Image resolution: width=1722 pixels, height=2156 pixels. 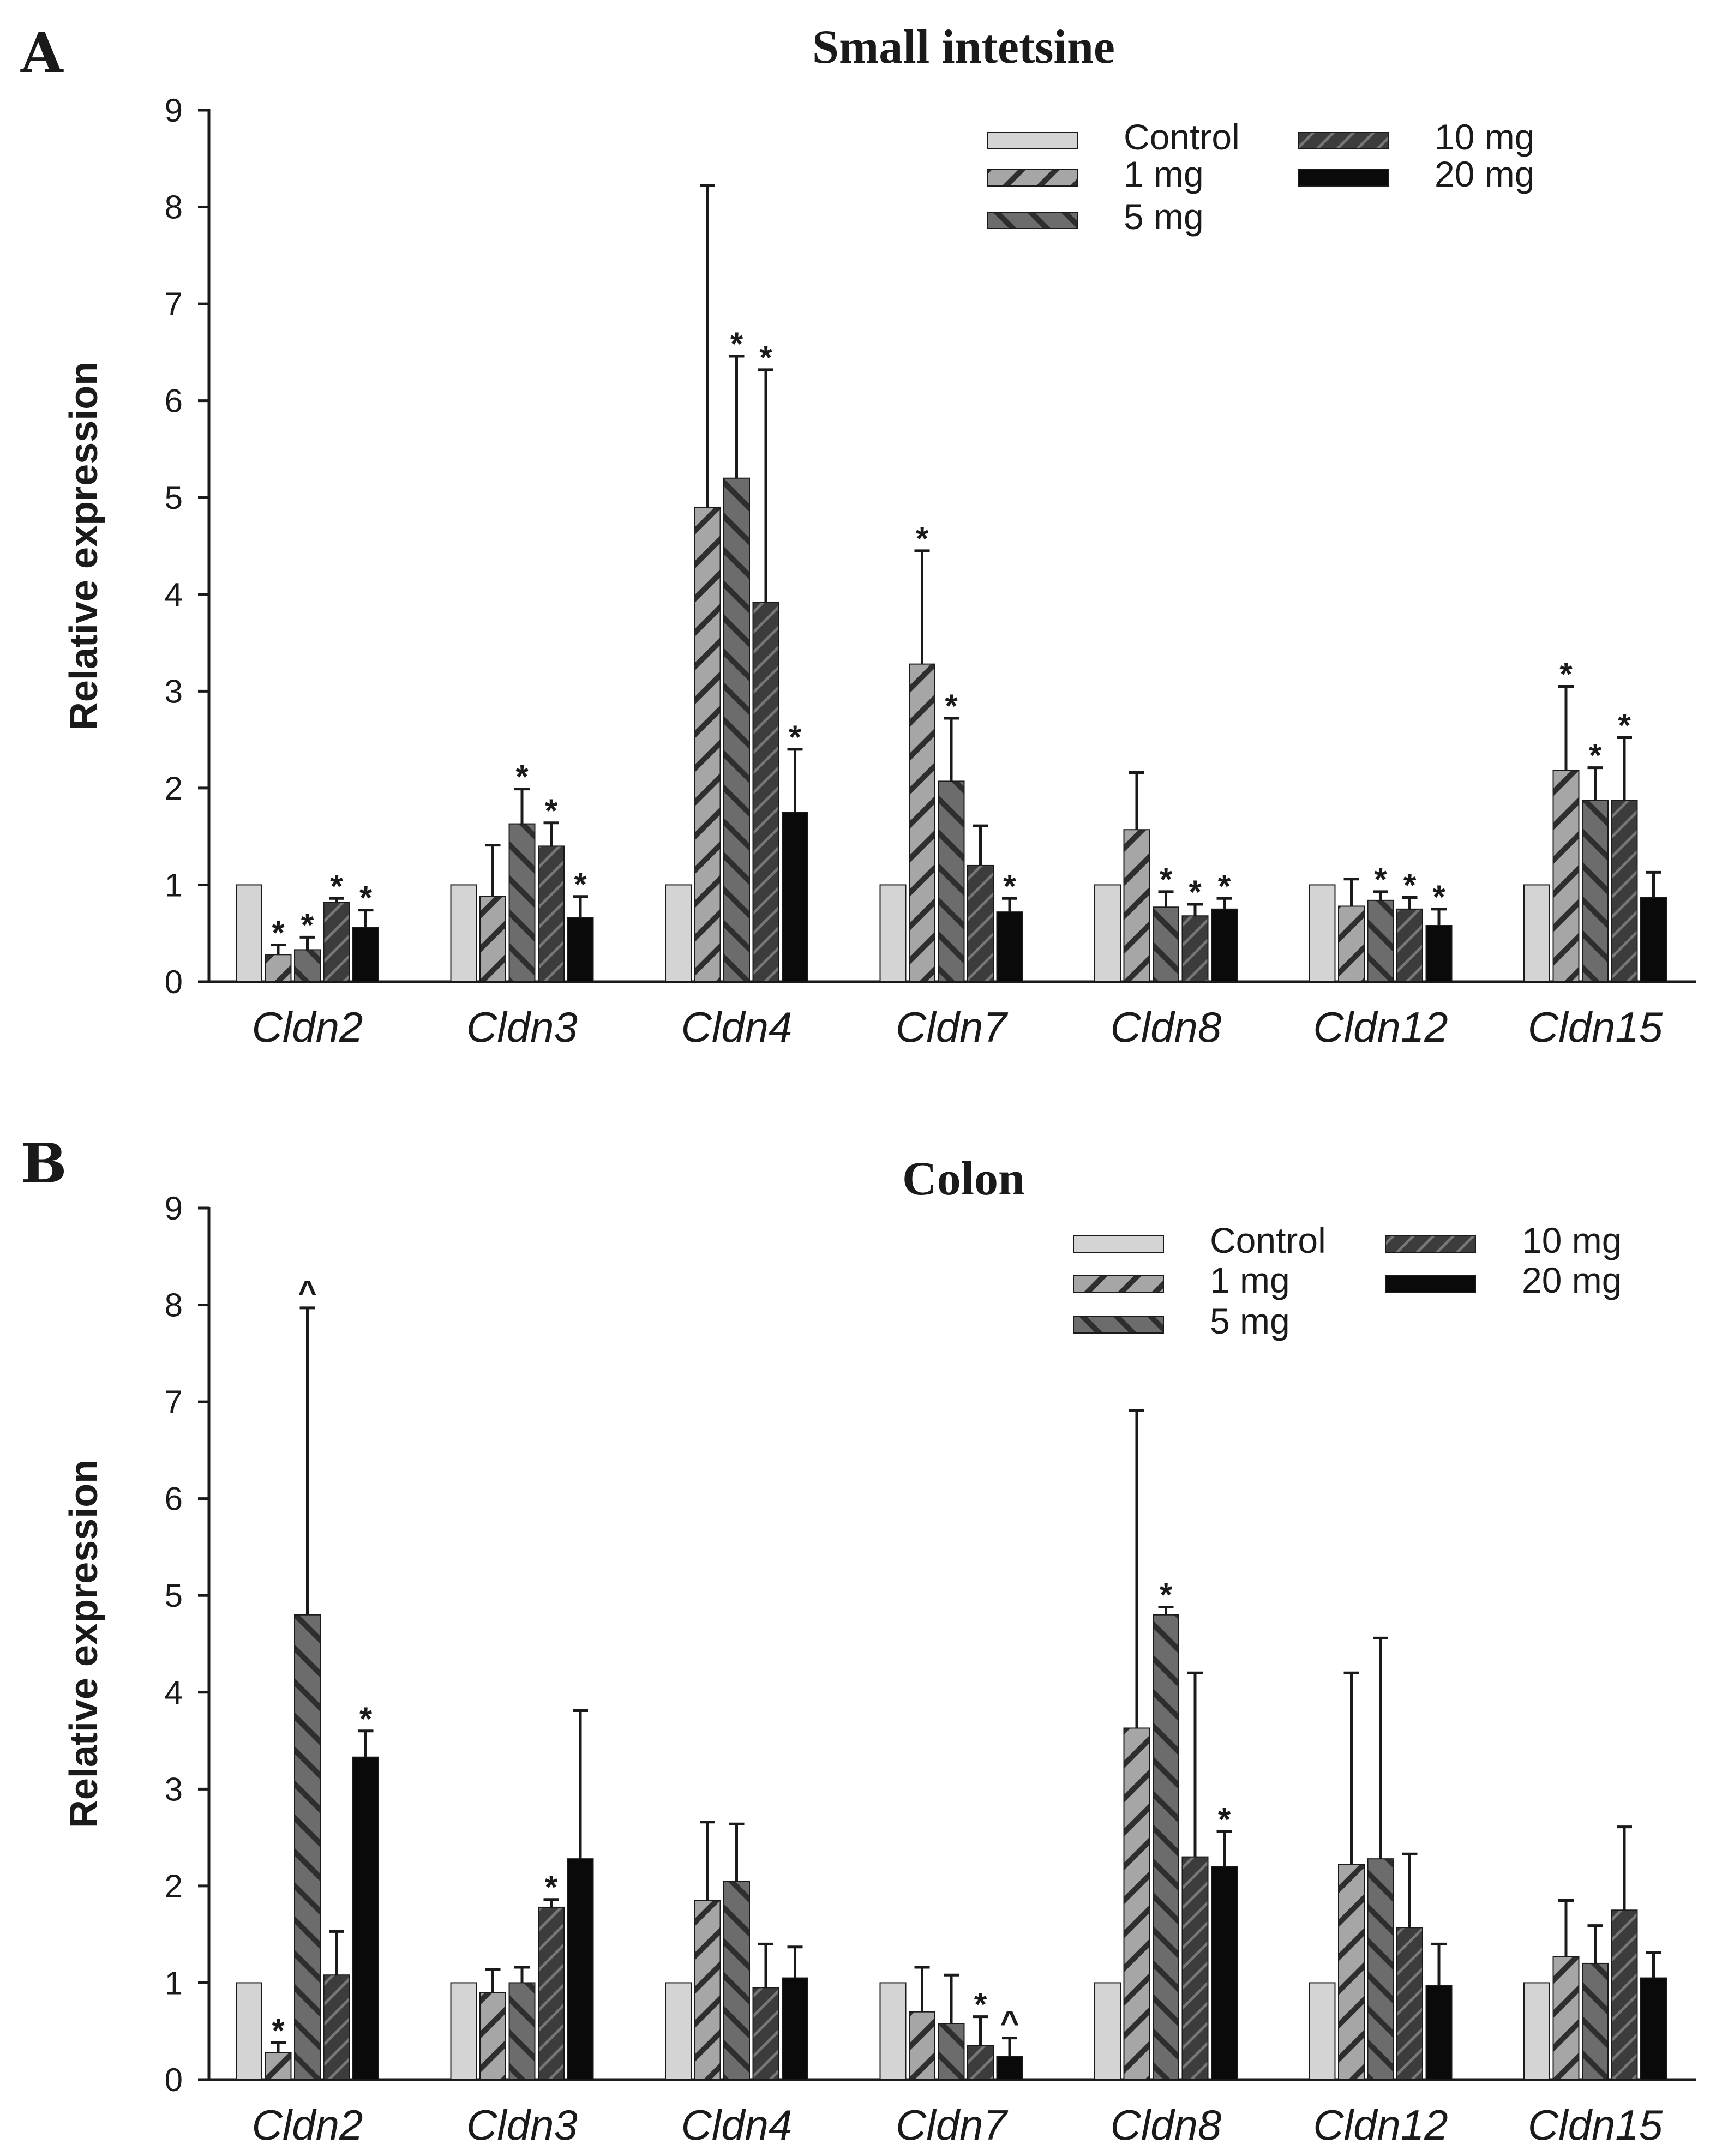 I want to click on x-tick-label: Cldn7, so click(x=952, y=2125).